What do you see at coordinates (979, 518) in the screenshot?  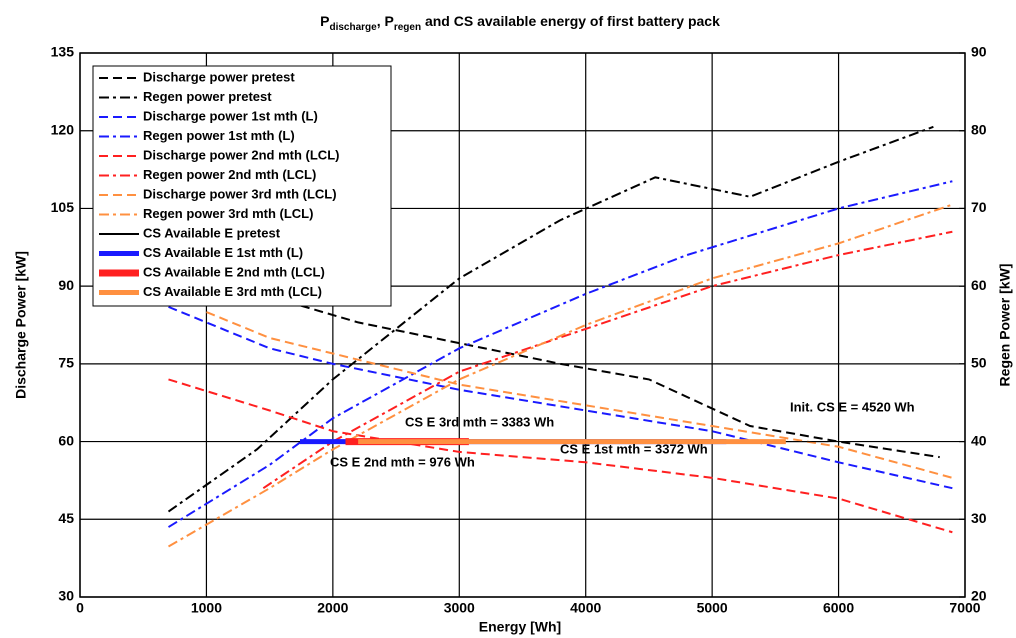 I see `y2-tick-label: 30` at bounding box center [979, 518].